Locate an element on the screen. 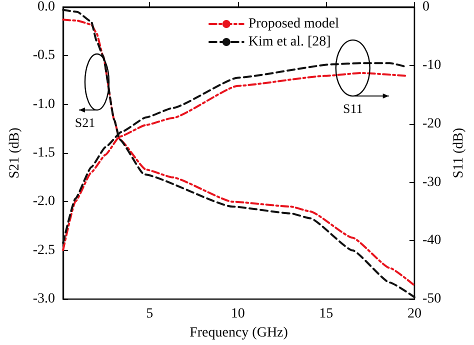  legend-label: Proposed model is located at coordinates (294, 24).